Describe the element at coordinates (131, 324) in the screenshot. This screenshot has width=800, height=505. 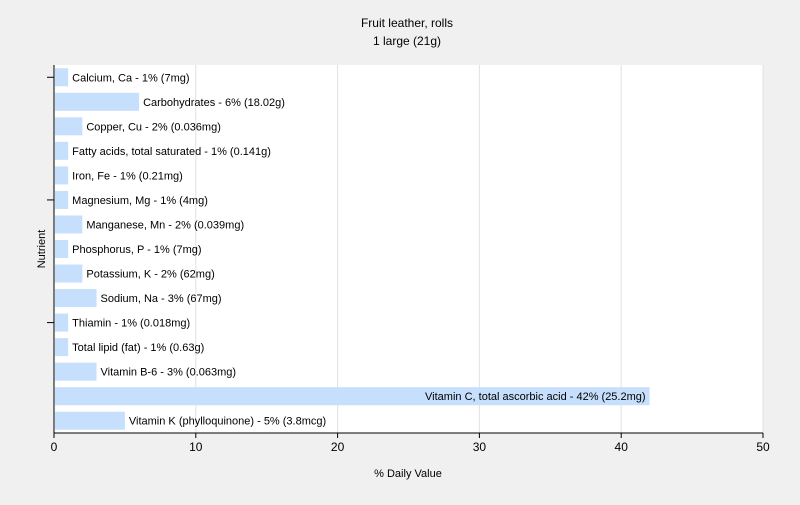
I see `bar-label: Thiamin - 1% (0.018mg)` at that location.